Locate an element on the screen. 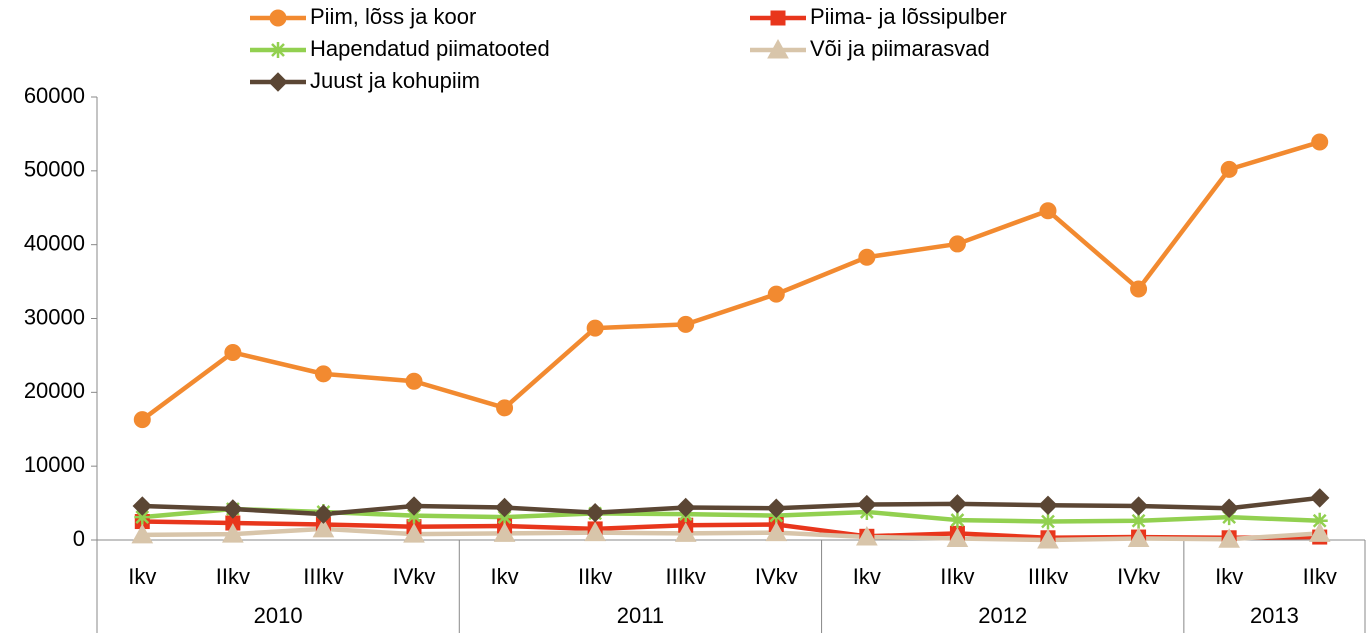 The height and width of the screenshot is (633, 1368). x-group-label: 2010 is located at coordinates (278, 615).